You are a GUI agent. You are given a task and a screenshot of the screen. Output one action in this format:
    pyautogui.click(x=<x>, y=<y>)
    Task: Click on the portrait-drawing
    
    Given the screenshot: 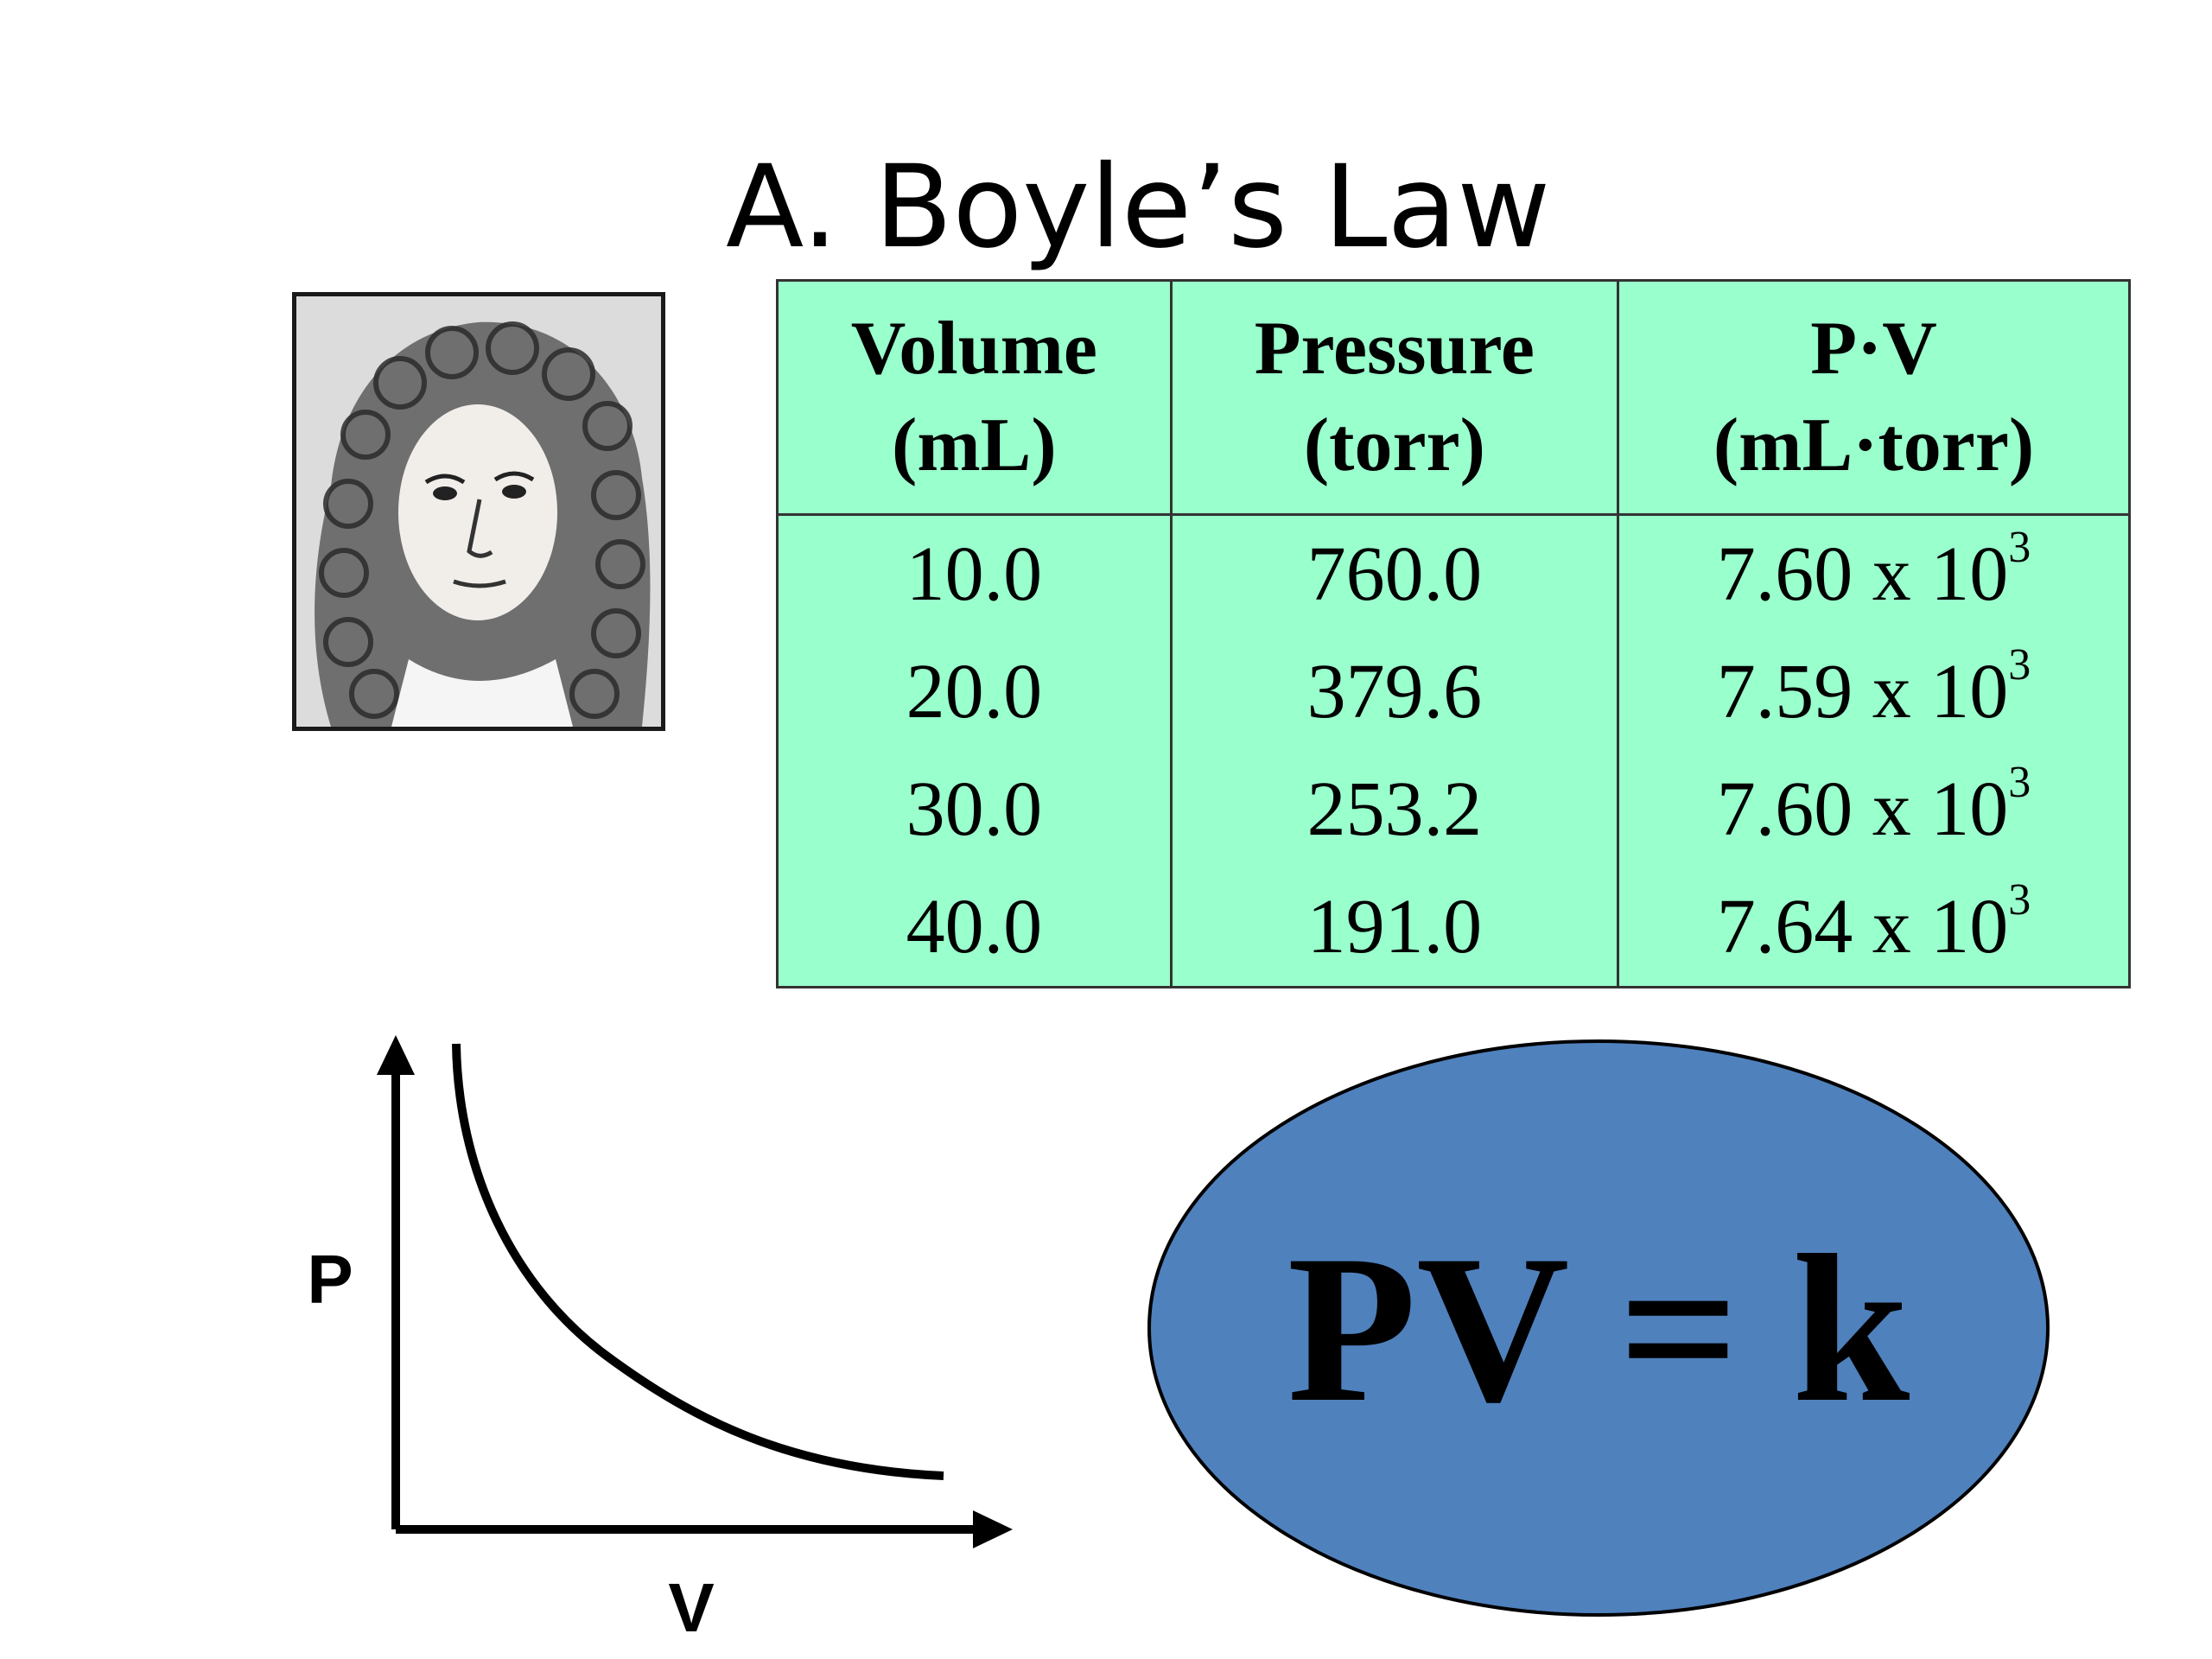 What is the action you would take?
    pyautogui.click(x=478, y=511)
    